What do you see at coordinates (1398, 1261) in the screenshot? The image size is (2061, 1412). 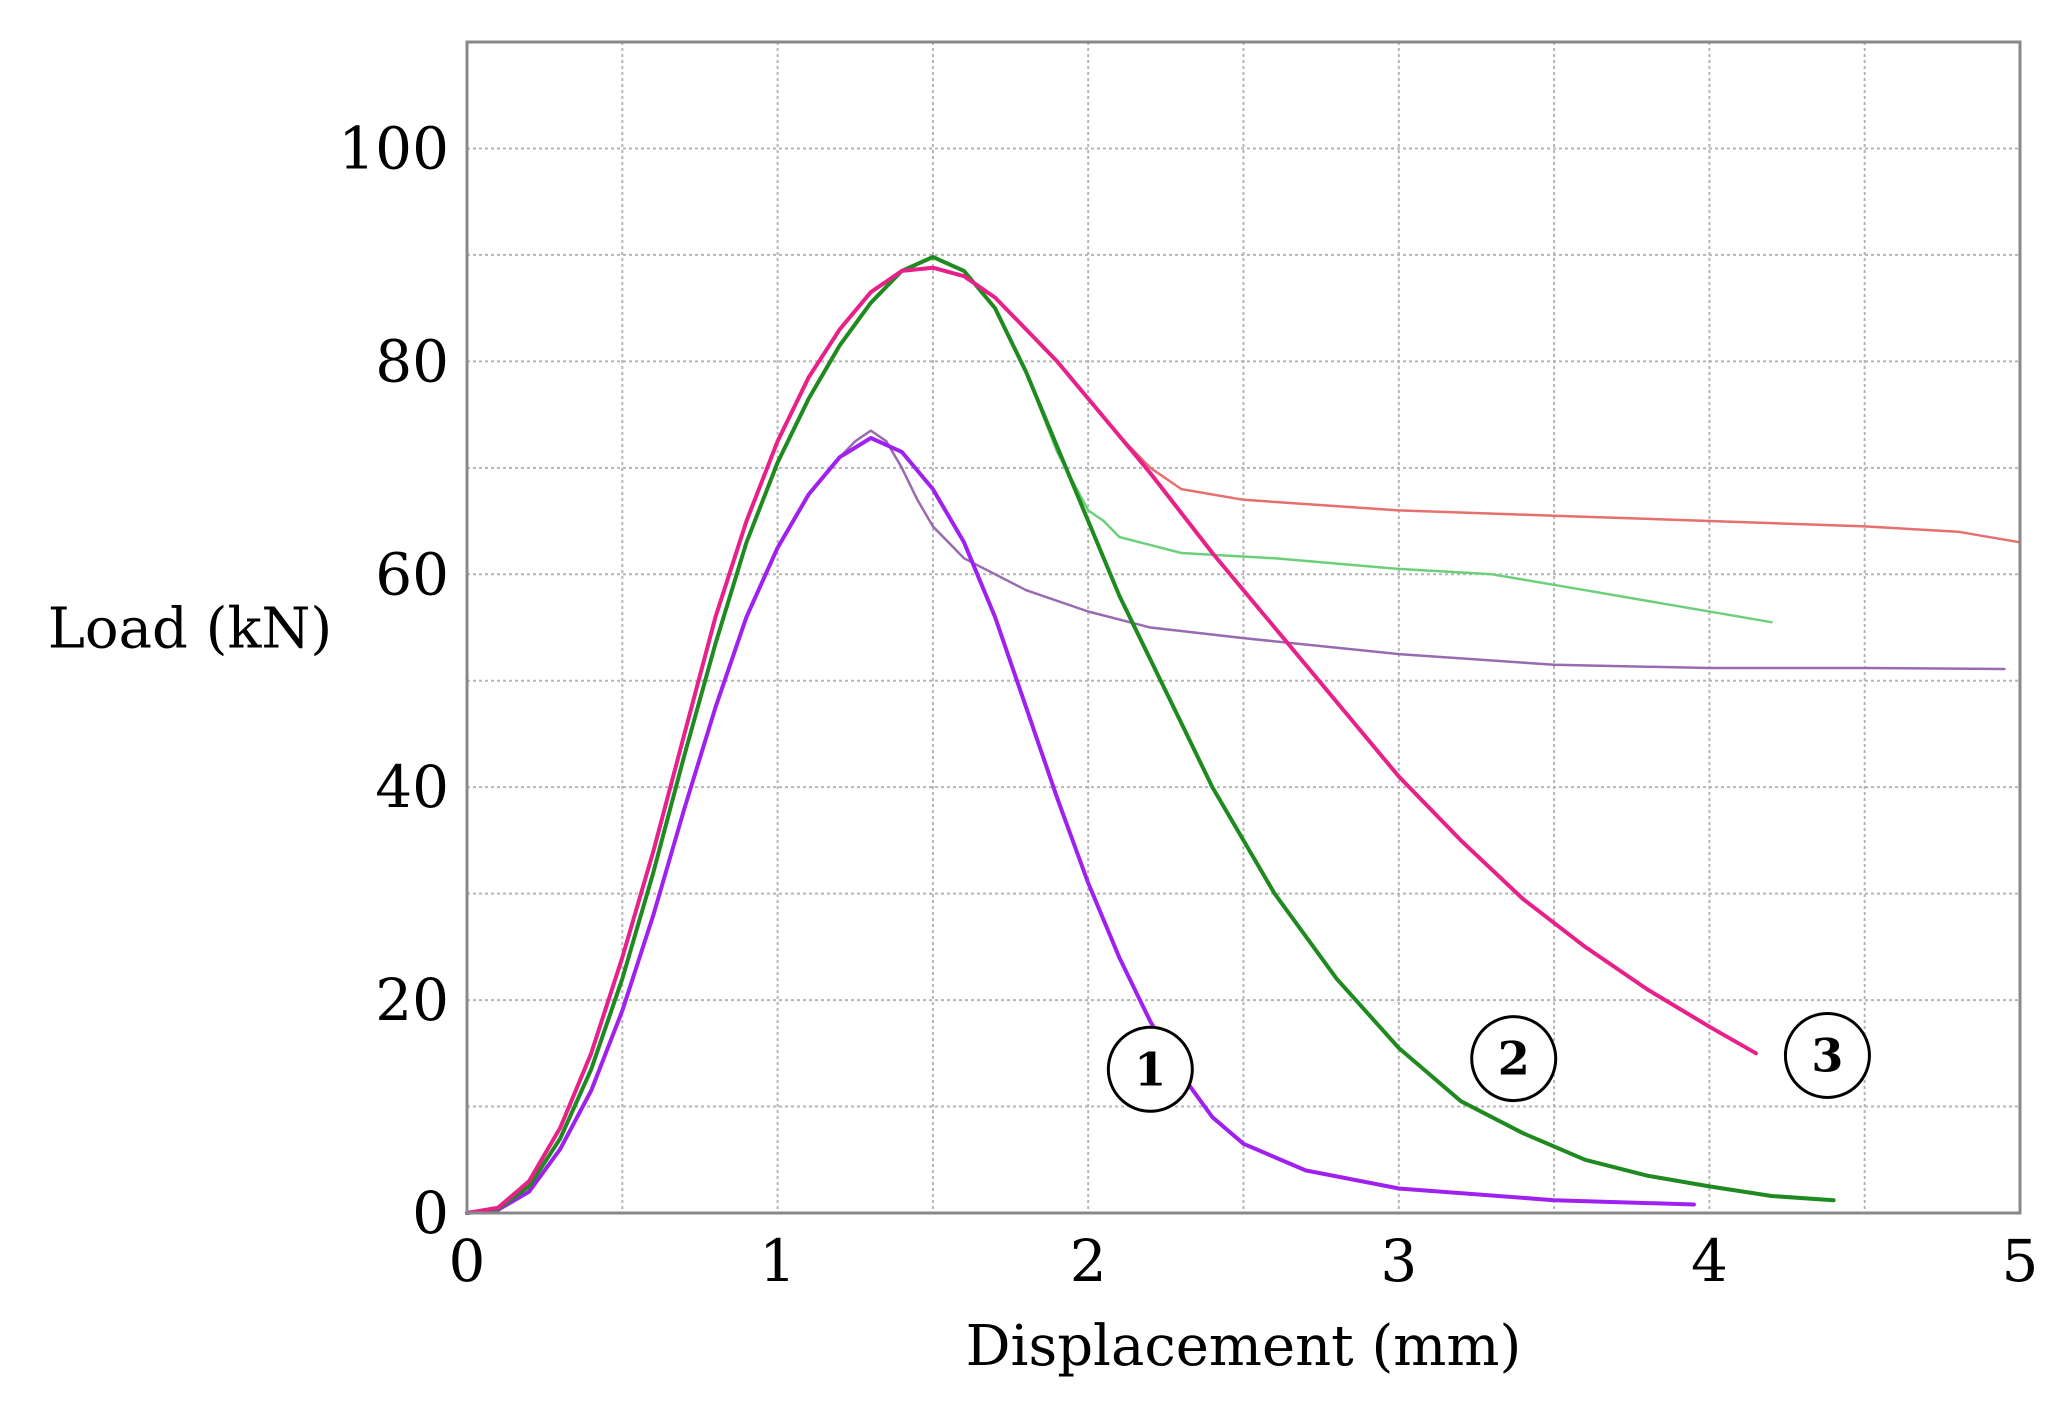 I see `x-tick-label: 3` at bounding box center [1398, 1261].